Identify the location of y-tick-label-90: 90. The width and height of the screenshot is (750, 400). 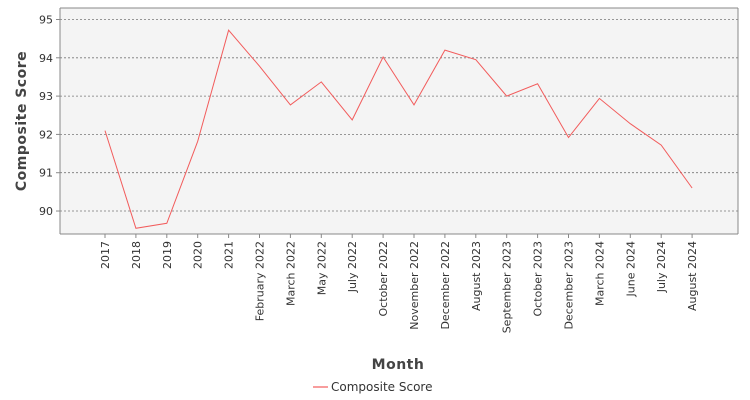
(46, 211).